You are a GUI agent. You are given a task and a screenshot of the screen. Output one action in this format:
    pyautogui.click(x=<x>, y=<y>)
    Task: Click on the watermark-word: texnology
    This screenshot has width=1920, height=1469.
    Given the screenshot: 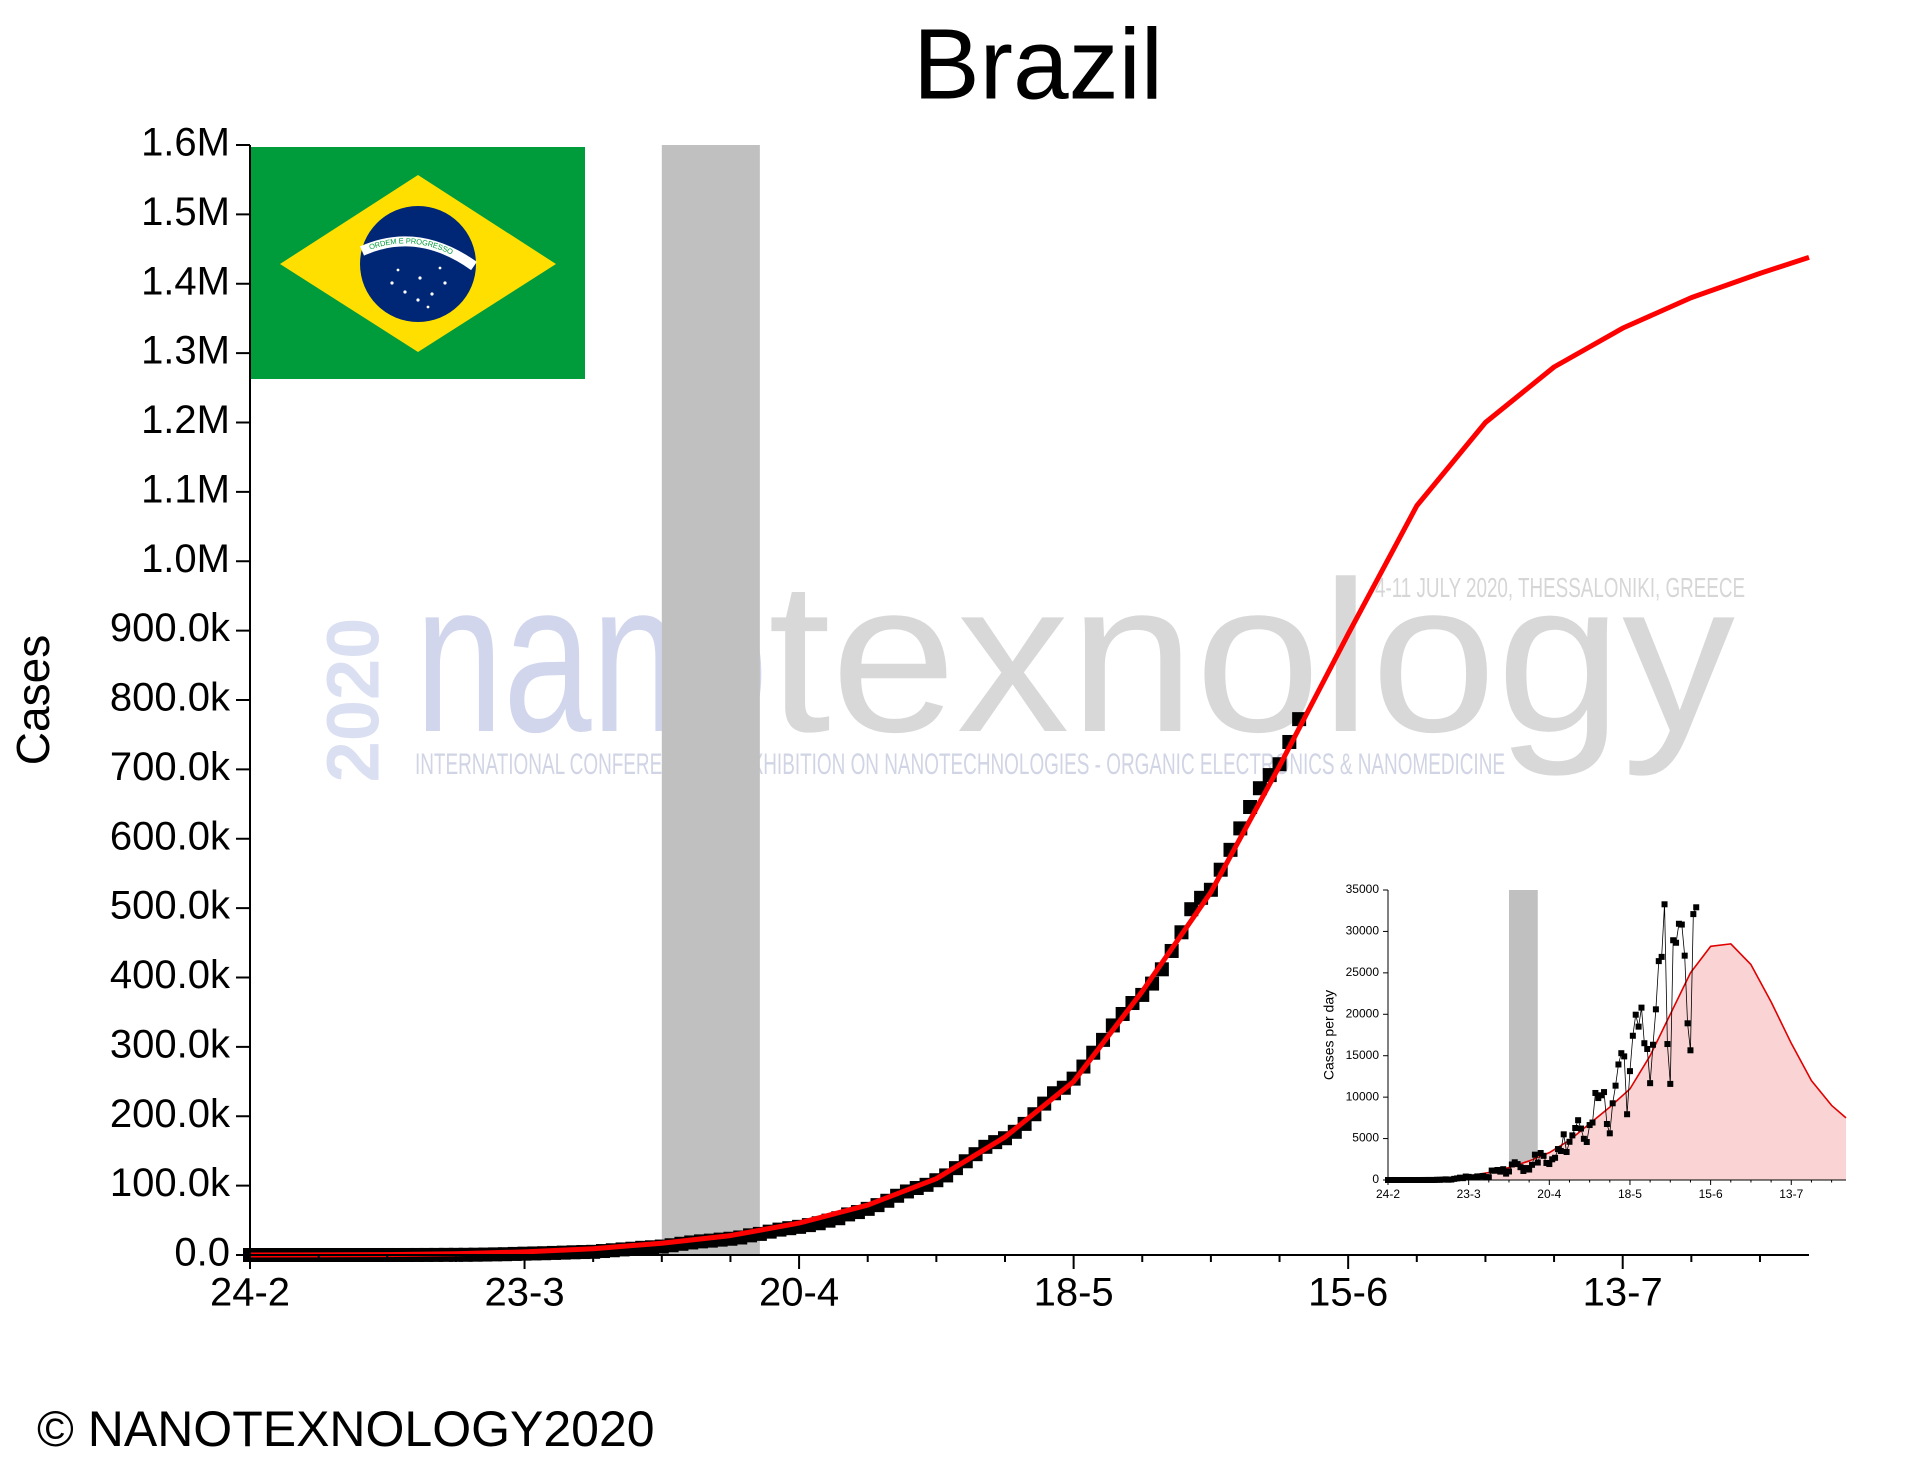 What is the action you would take?
    pyautogui.click(x=1252, y=656)
    